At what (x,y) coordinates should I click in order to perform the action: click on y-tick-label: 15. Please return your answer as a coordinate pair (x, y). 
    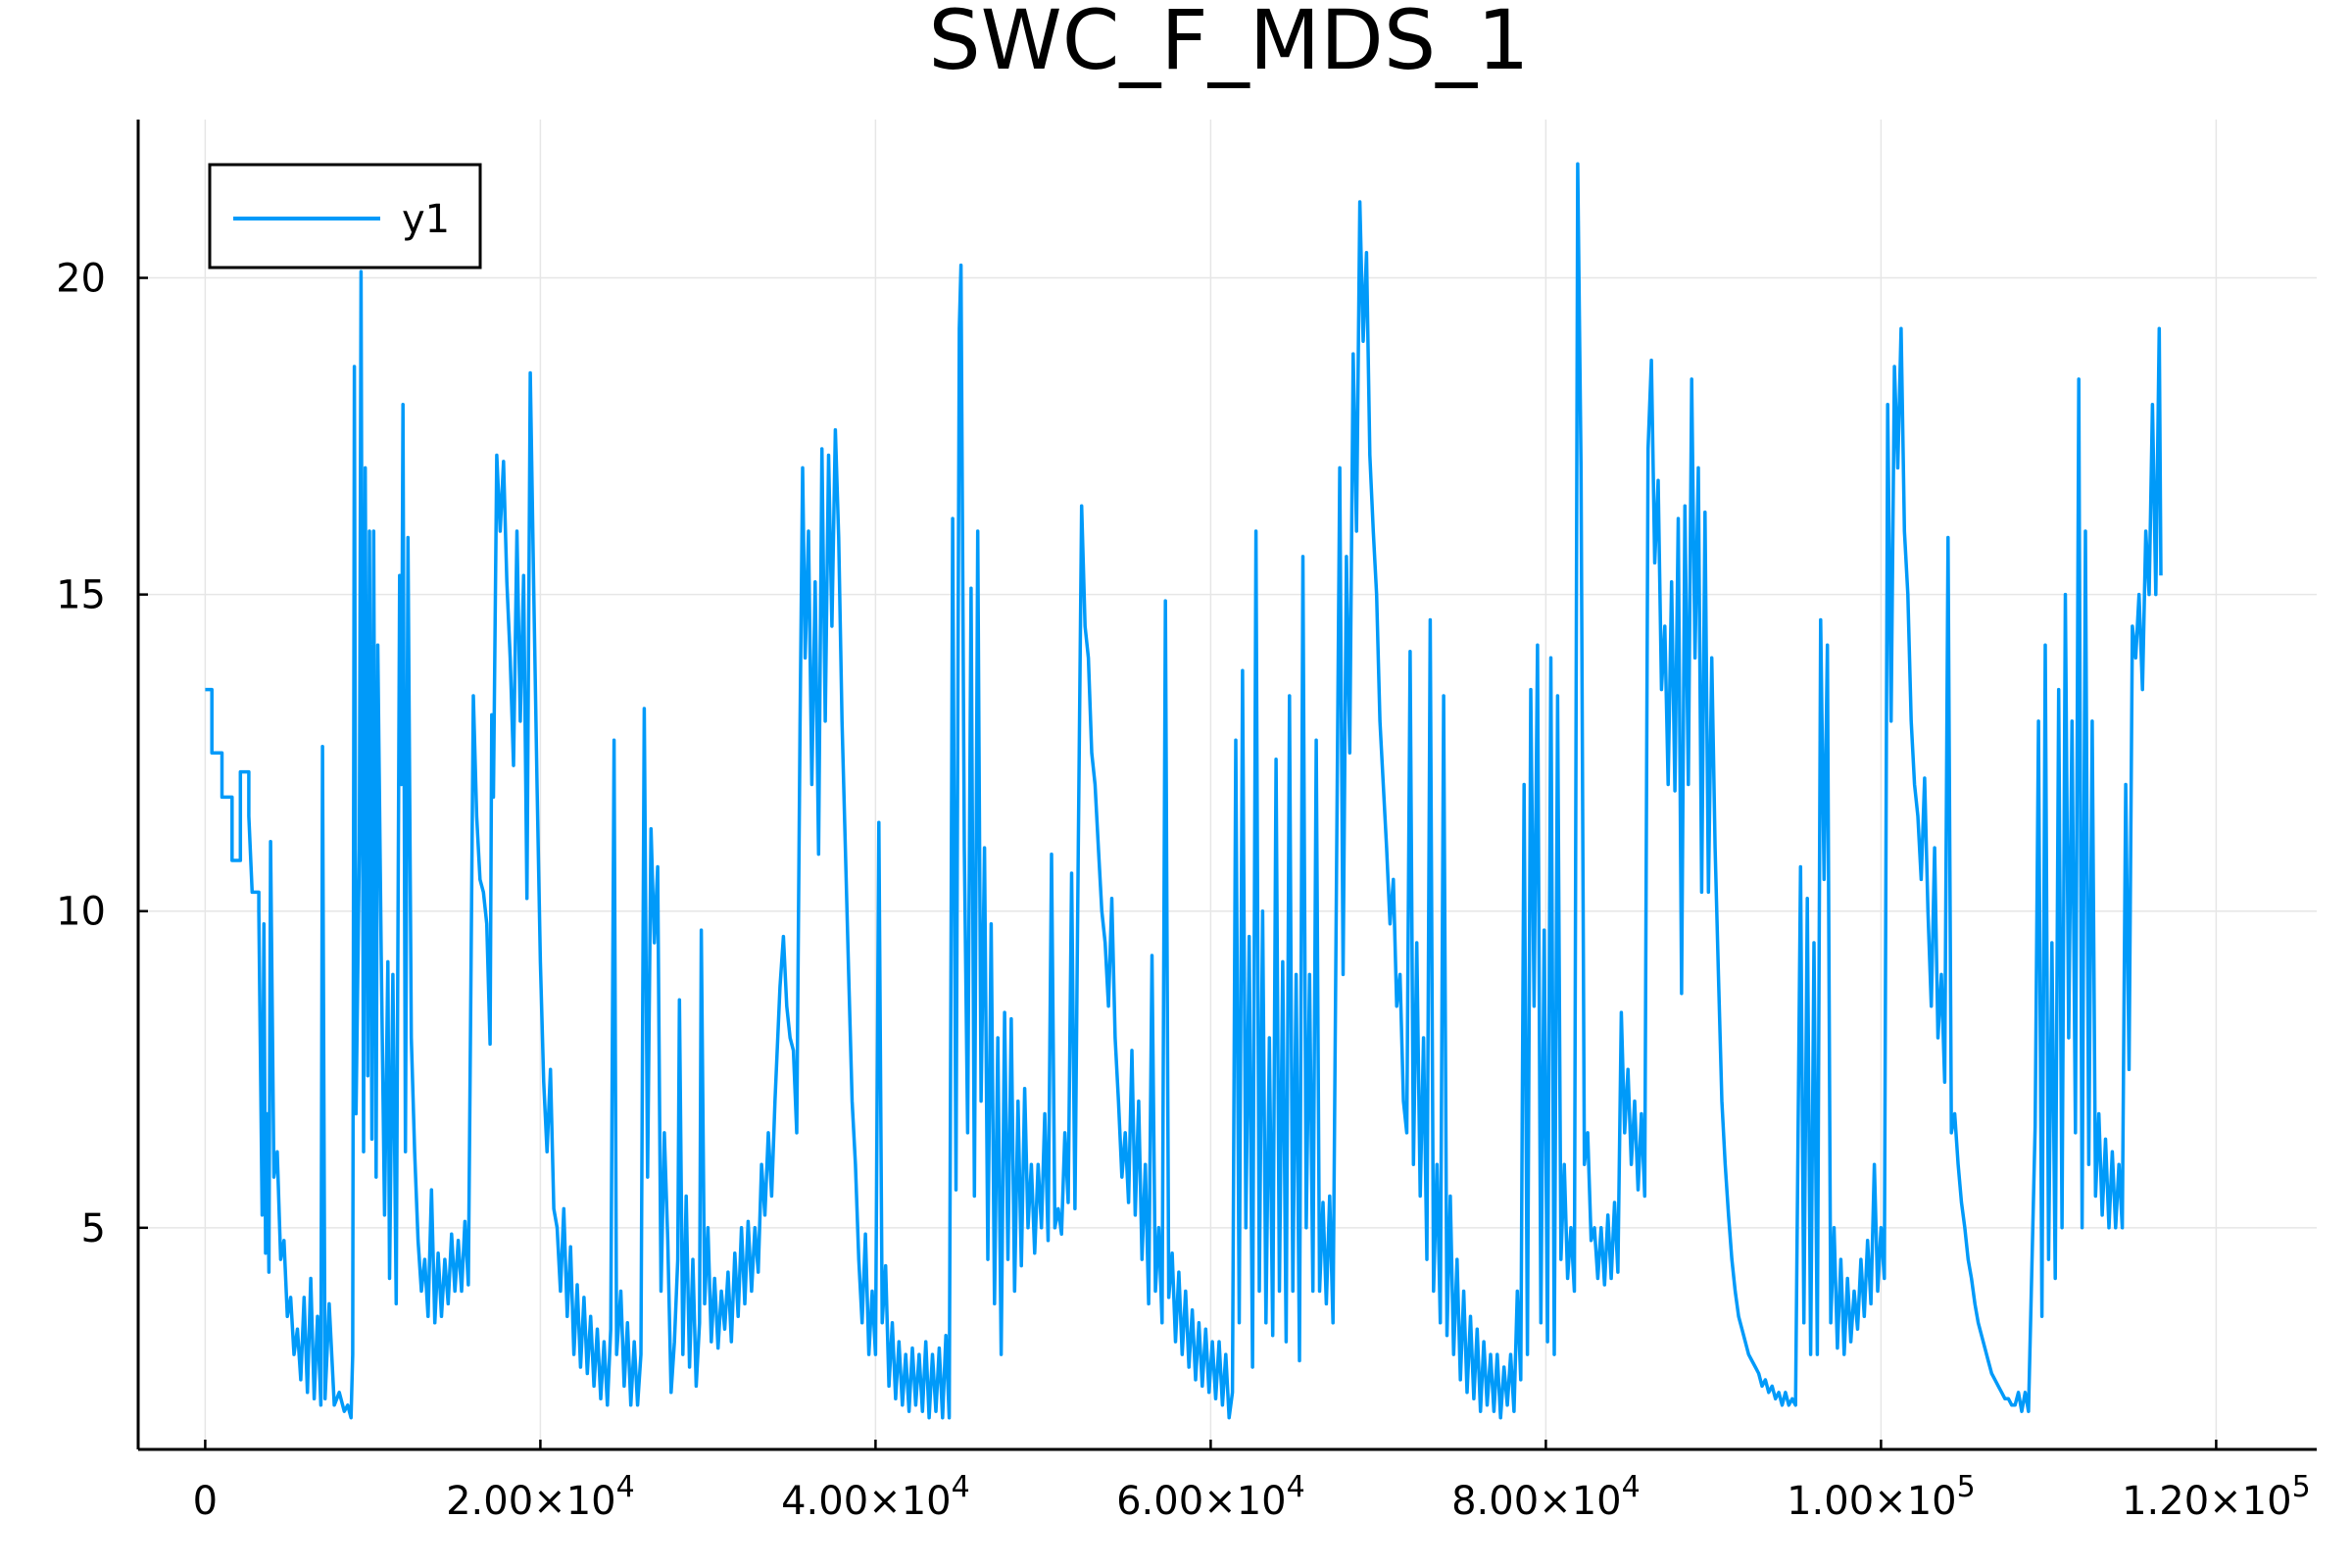
    Looking at the image, I should click on (81, 595).